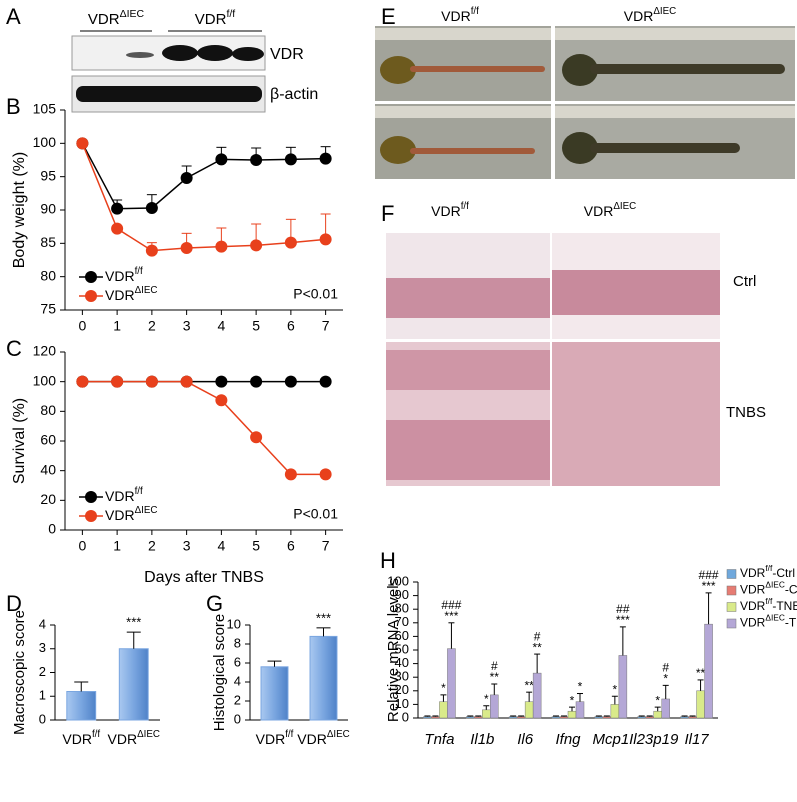  I want to click on y-tick-label: 75, so click(48, 309).